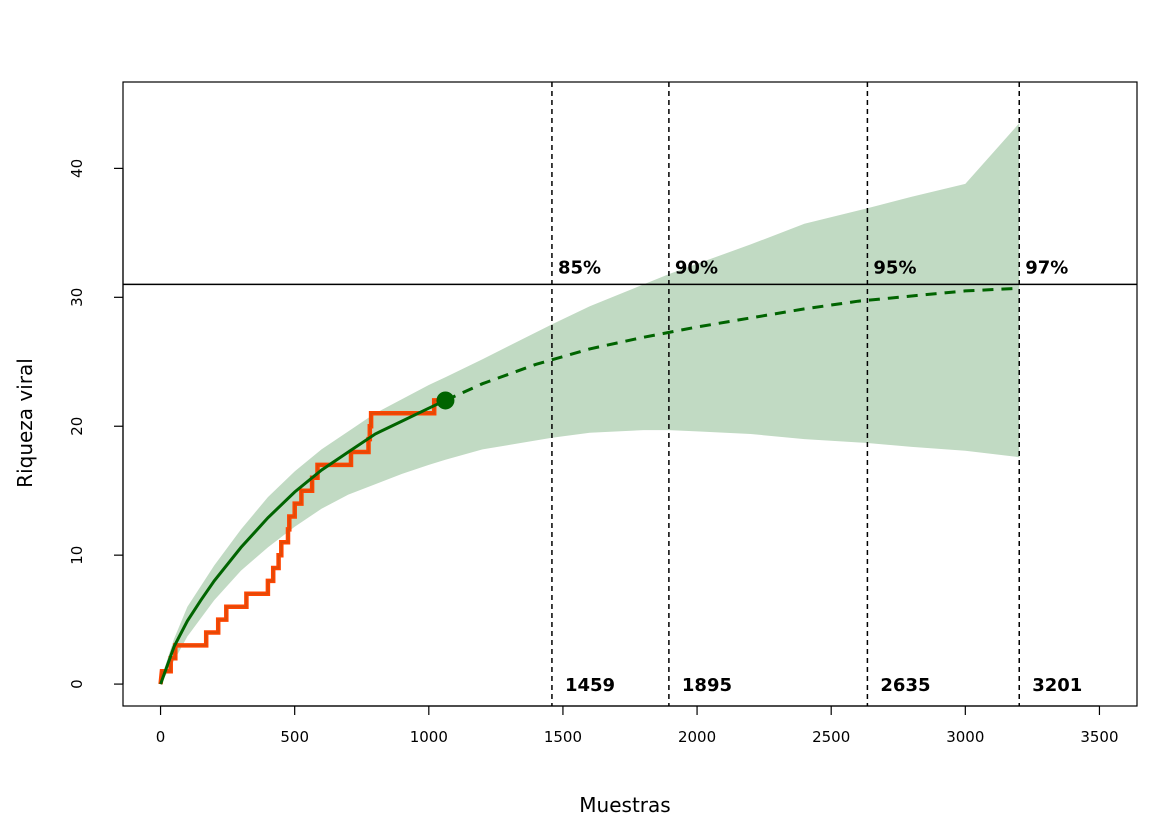 Image resolution: width=1152 pixels, height=827 pixels. I want to click on x-tick-label: 1000, so click(429, 737).